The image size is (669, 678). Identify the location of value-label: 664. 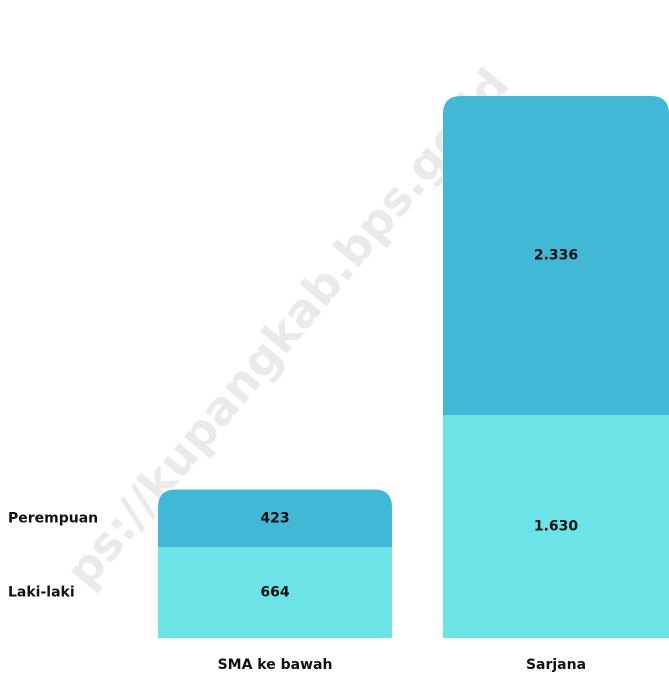
(274, 593).